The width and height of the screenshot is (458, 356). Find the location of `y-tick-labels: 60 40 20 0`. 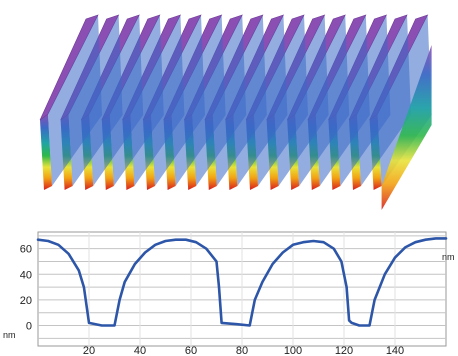

y-tick-labels: 60 40 20 0 is located at coordinates (26, 288).